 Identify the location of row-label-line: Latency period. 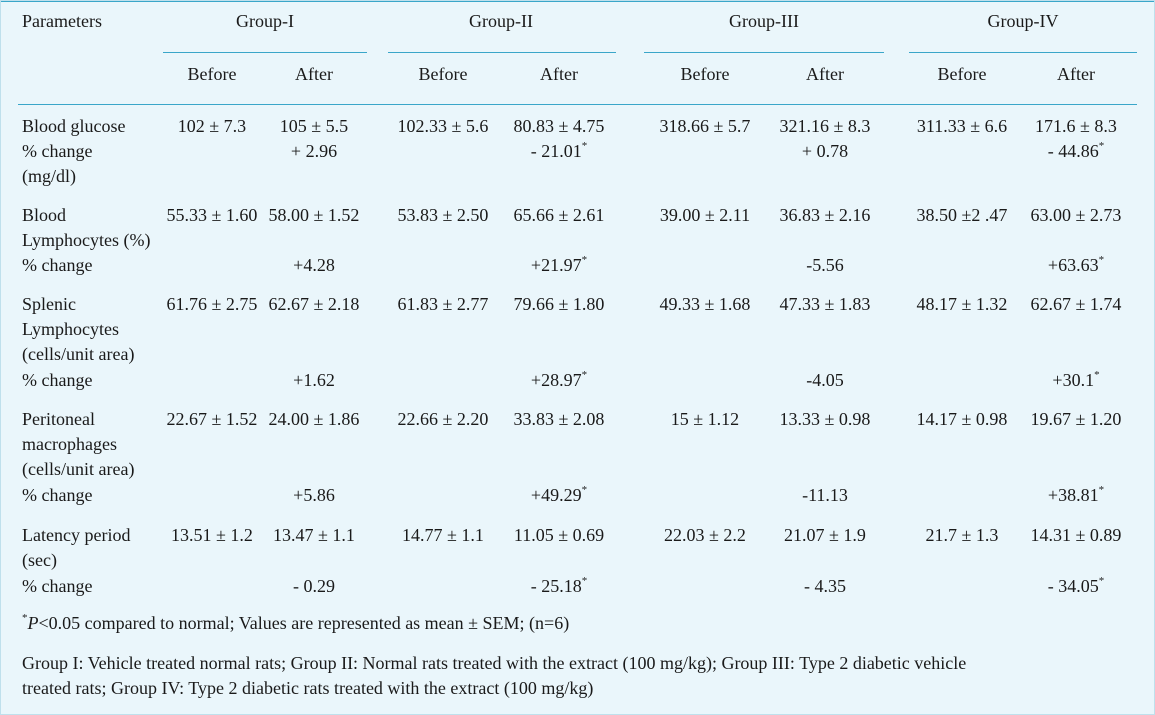
(76, 535).